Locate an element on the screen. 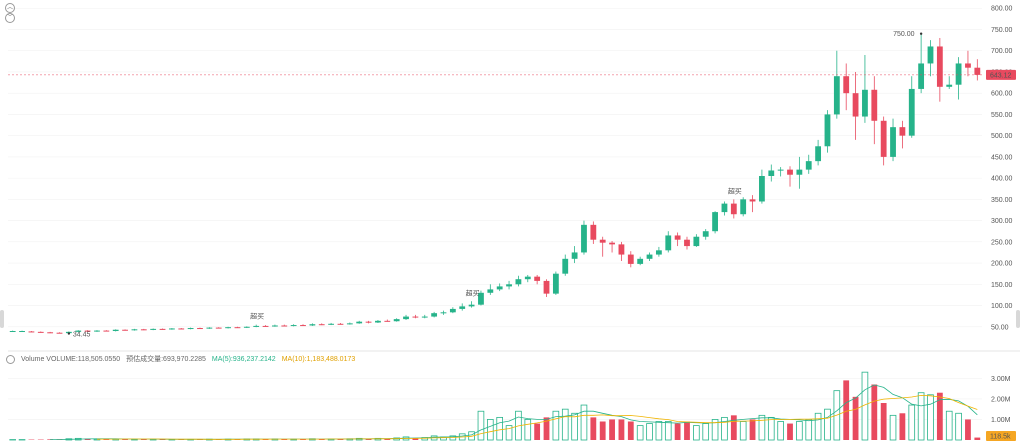  last-volume-tag is located at coordinates (1001, 436).